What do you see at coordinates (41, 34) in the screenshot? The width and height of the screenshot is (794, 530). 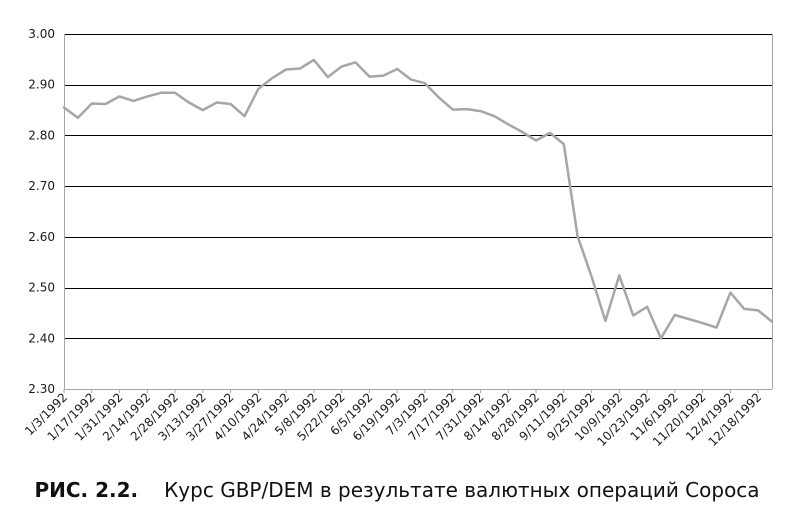 I see `y-tick-label: 3.00` at bounding box center [41, 34].